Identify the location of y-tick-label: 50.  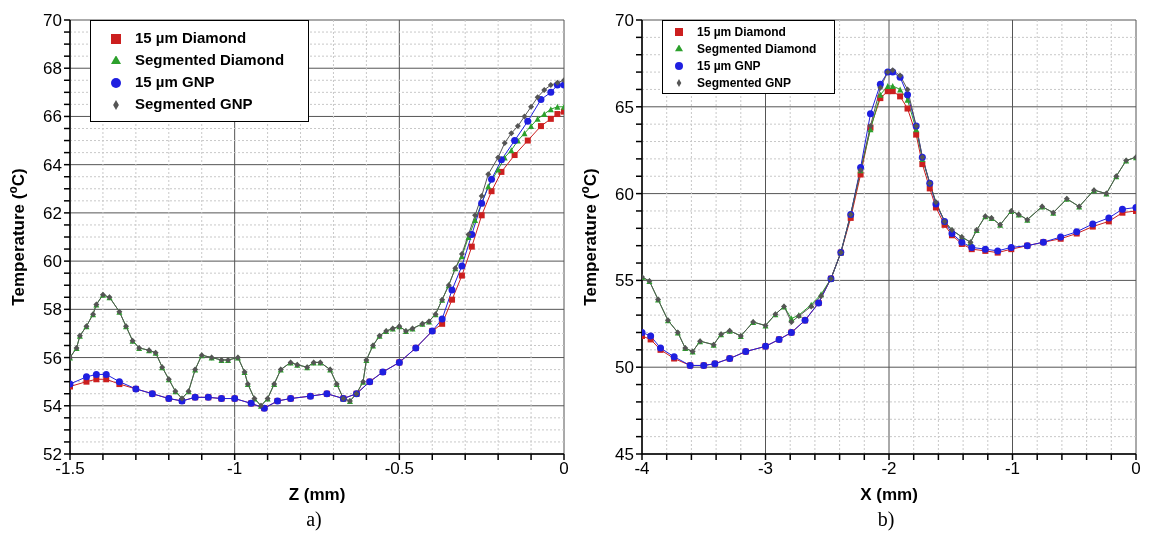
(624, 368).